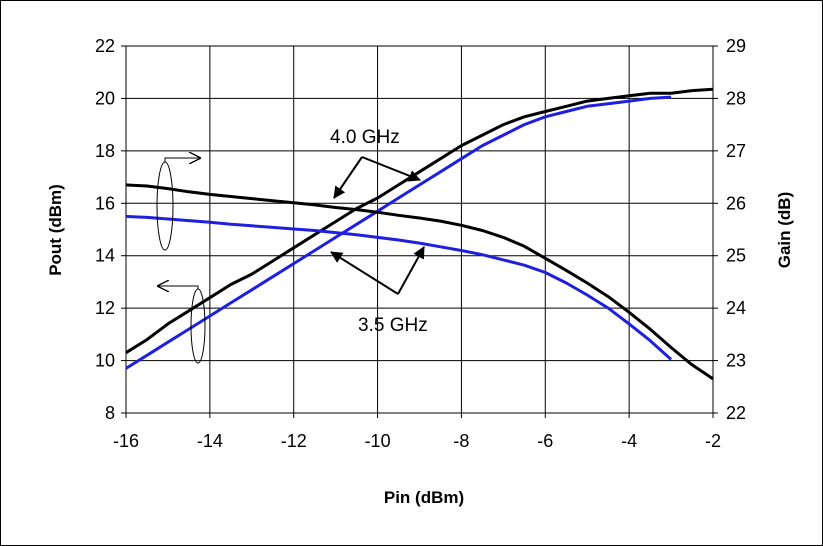  I want to click on y-tick-label-right: 28, so click(736, 98).